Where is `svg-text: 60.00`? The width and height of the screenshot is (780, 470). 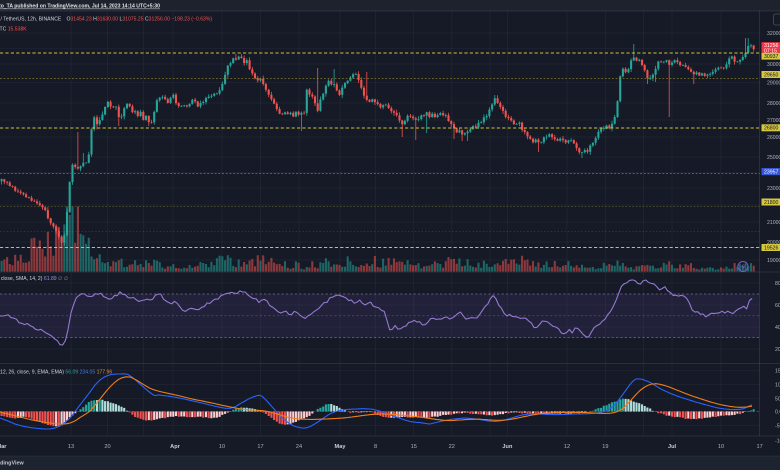 svg-text: 60.00 is located at coordinates (777, 306).